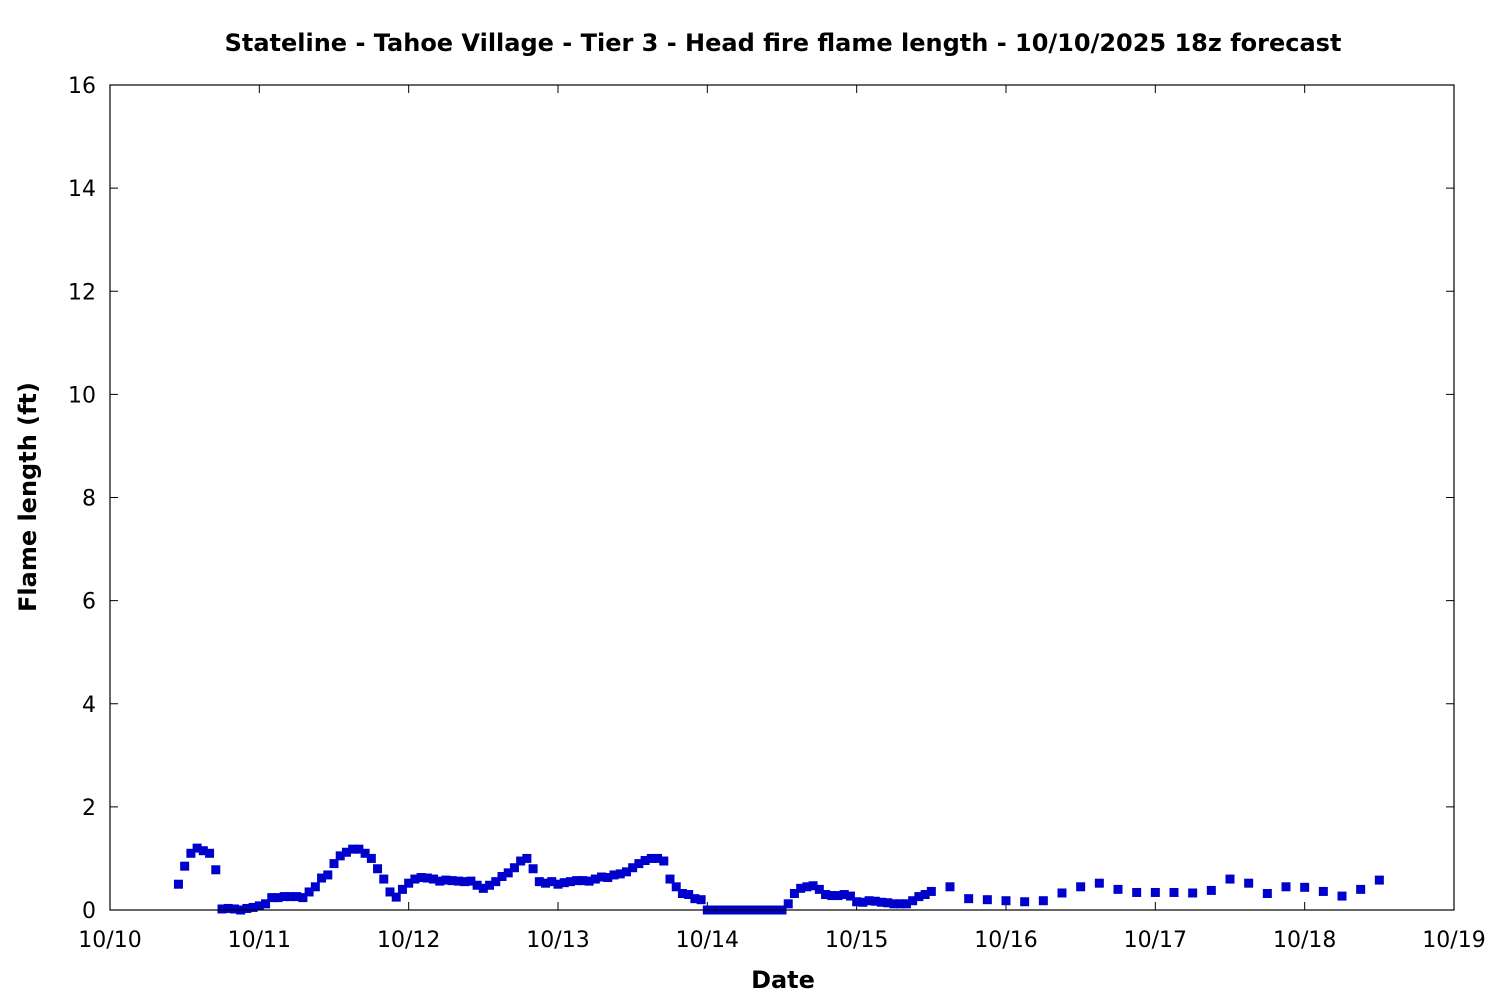  Describe the element at coordinates (89, 911) in the screenshot. I see `y-tick-label: 0` at that location.